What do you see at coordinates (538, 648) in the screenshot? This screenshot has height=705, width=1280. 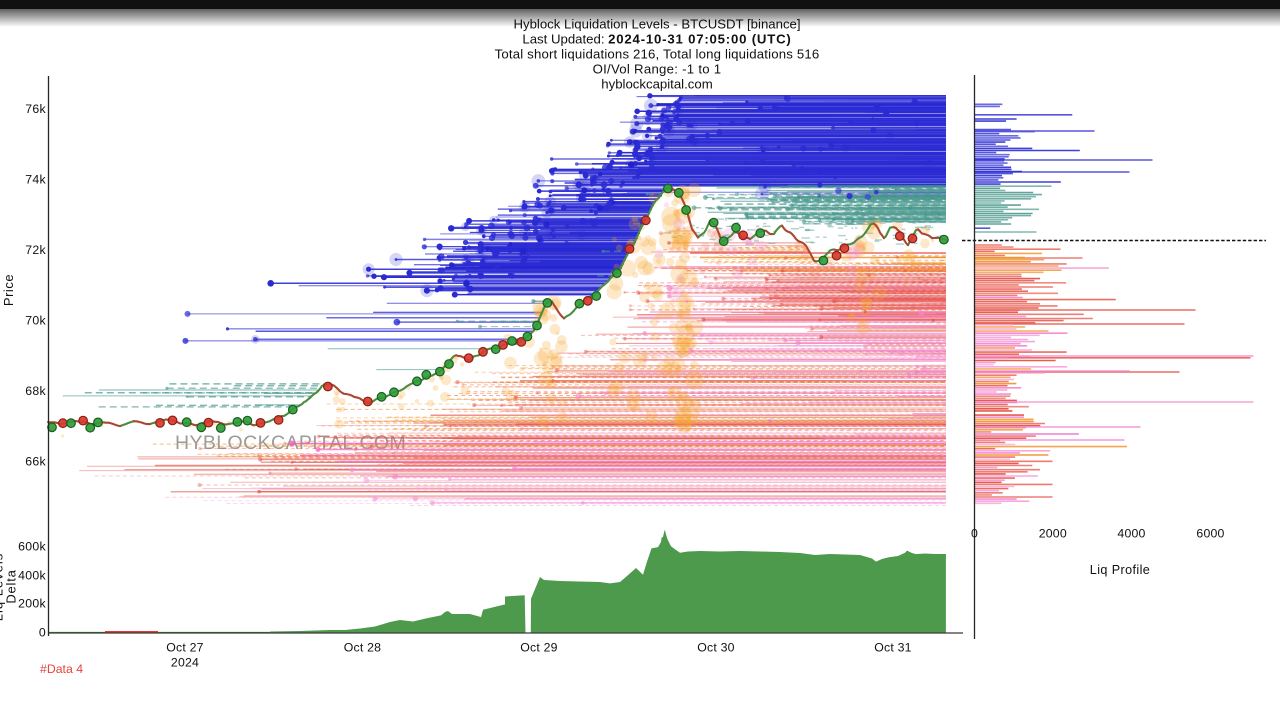 I see `svg-text: Oct 29` at bounding box center [538, 648].